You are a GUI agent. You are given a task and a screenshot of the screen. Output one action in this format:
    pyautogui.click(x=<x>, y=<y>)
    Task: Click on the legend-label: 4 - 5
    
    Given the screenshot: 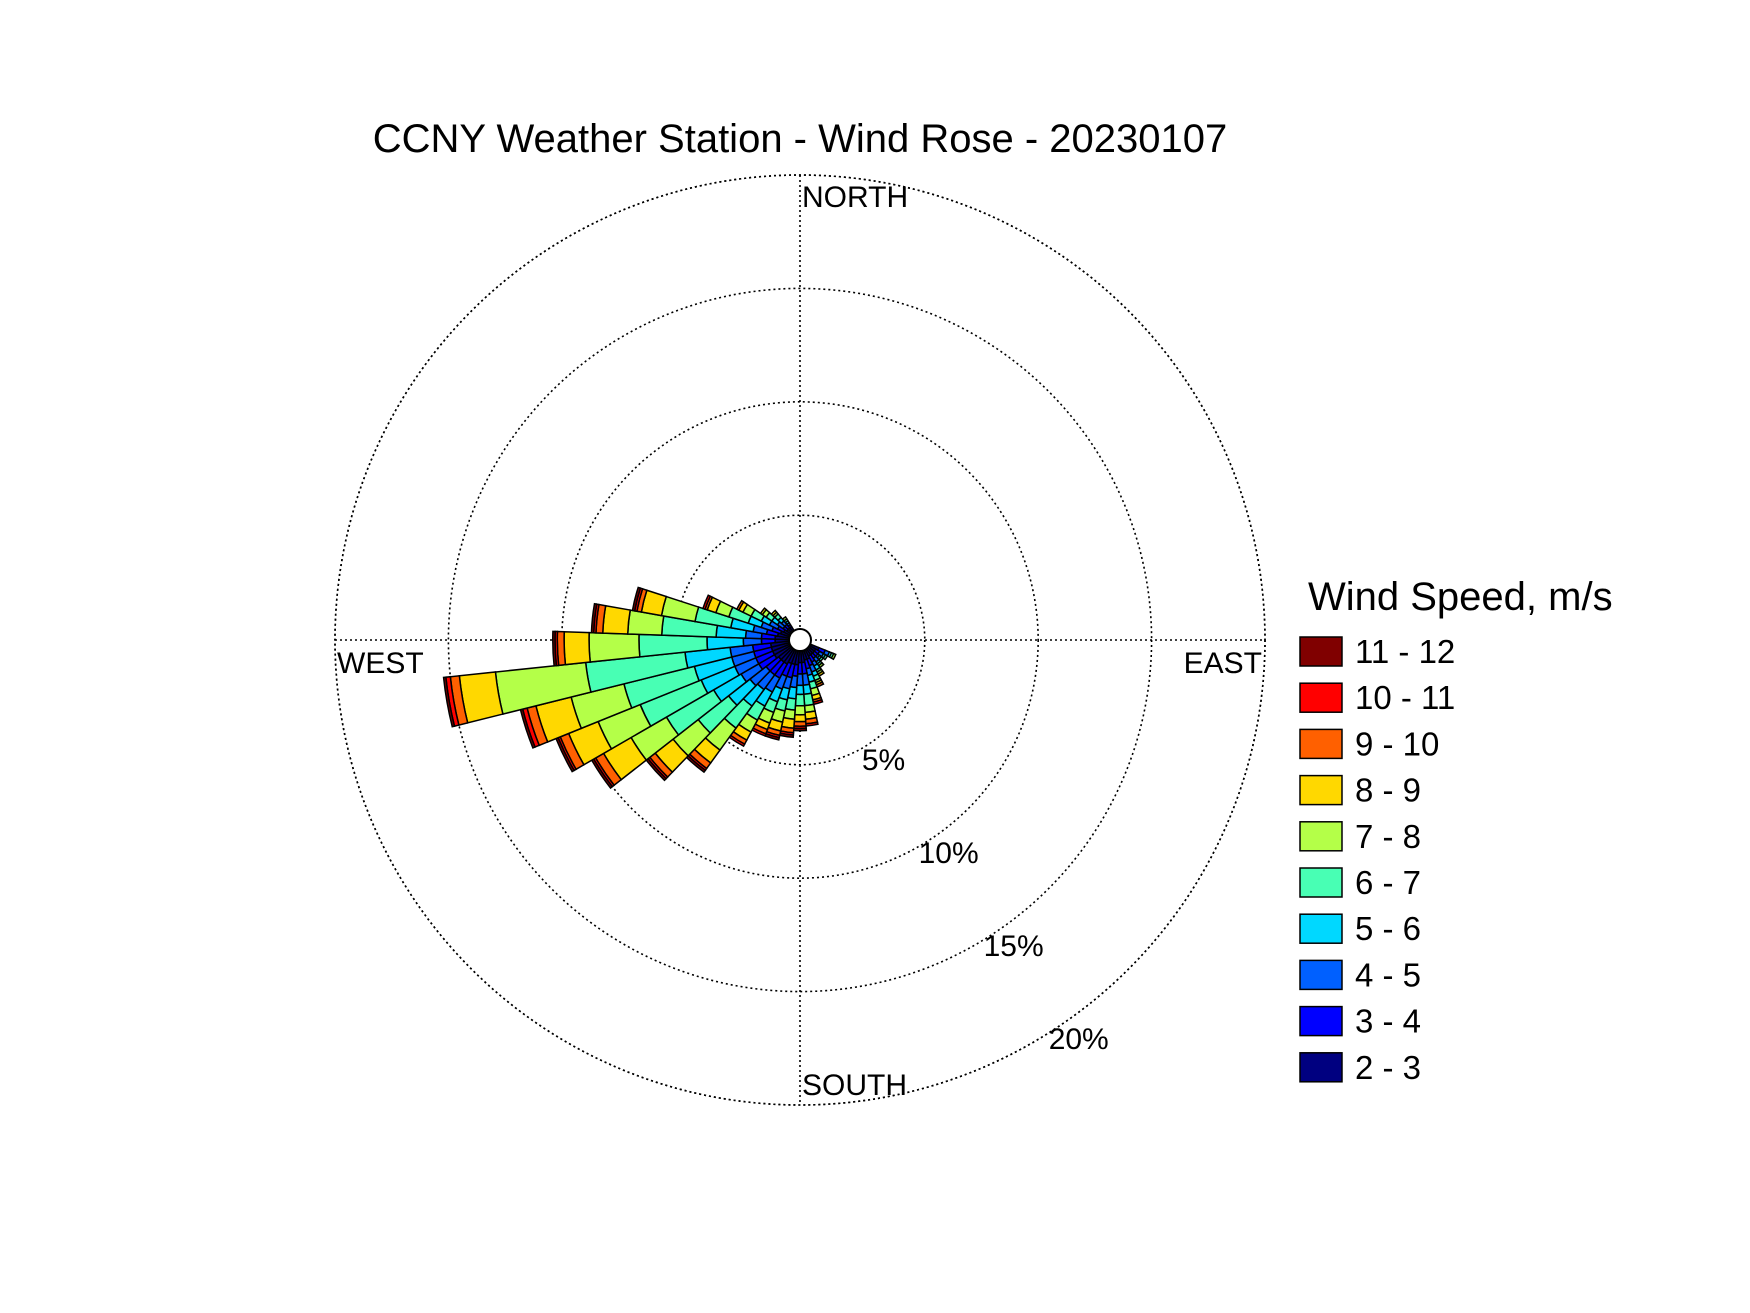 What is the action you would take?
    pyautogui.click(x=1388, y=974)
    